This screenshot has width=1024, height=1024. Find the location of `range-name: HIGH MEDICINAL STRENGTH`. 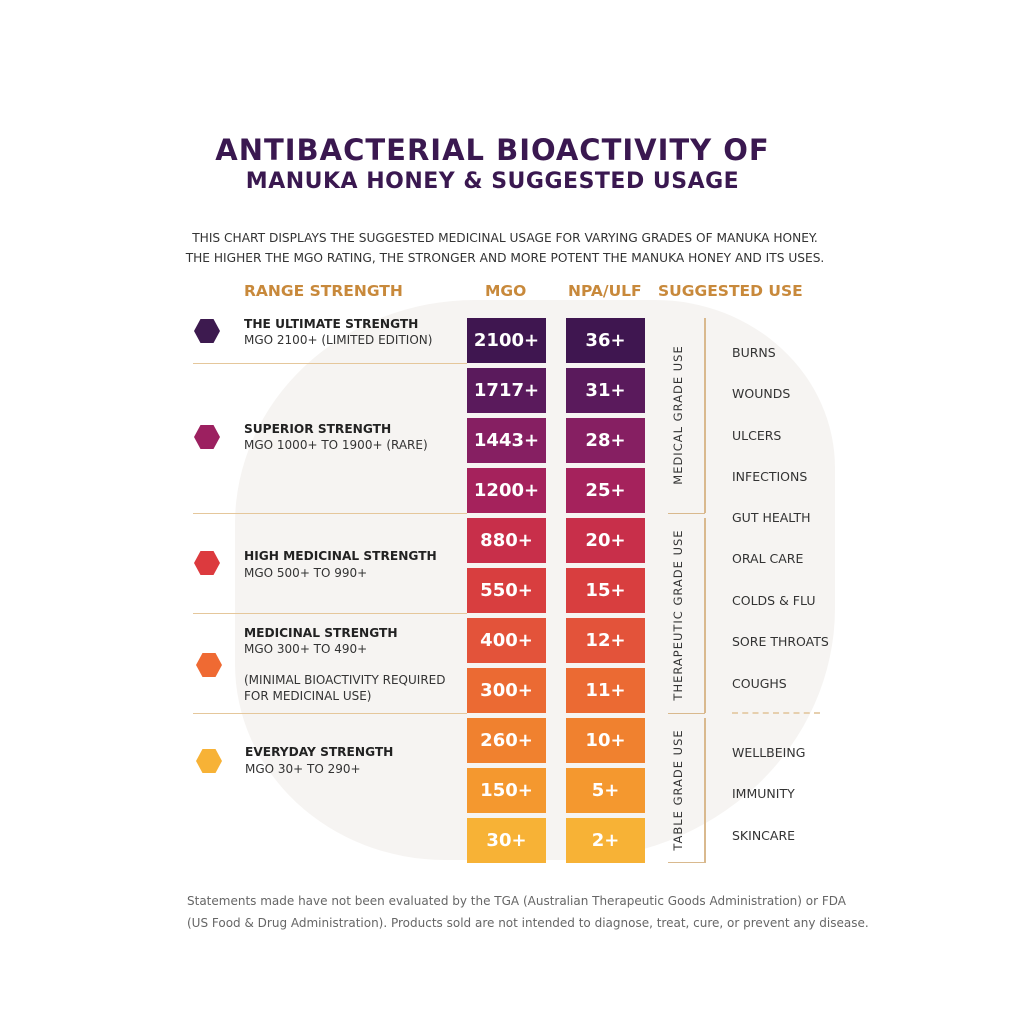

range-name: HIGH MEDICINAL STRENGTH is located at coordinates (340, 556).